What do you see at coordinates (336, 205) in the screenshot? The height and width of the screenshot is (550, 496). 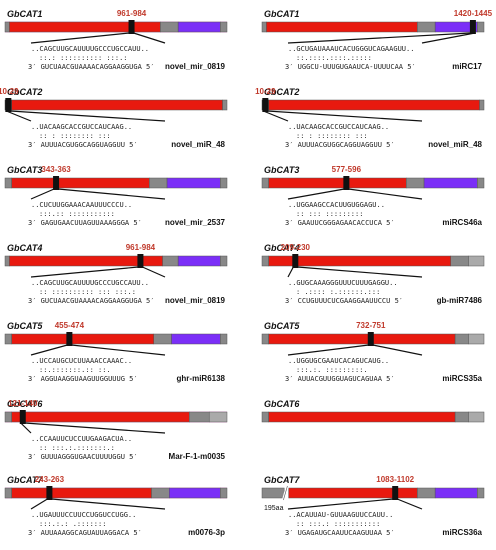 I see `mrna-sequence: ..UGGAAGCCACUUGUGGAGU..` at bounding box center [336, 205].